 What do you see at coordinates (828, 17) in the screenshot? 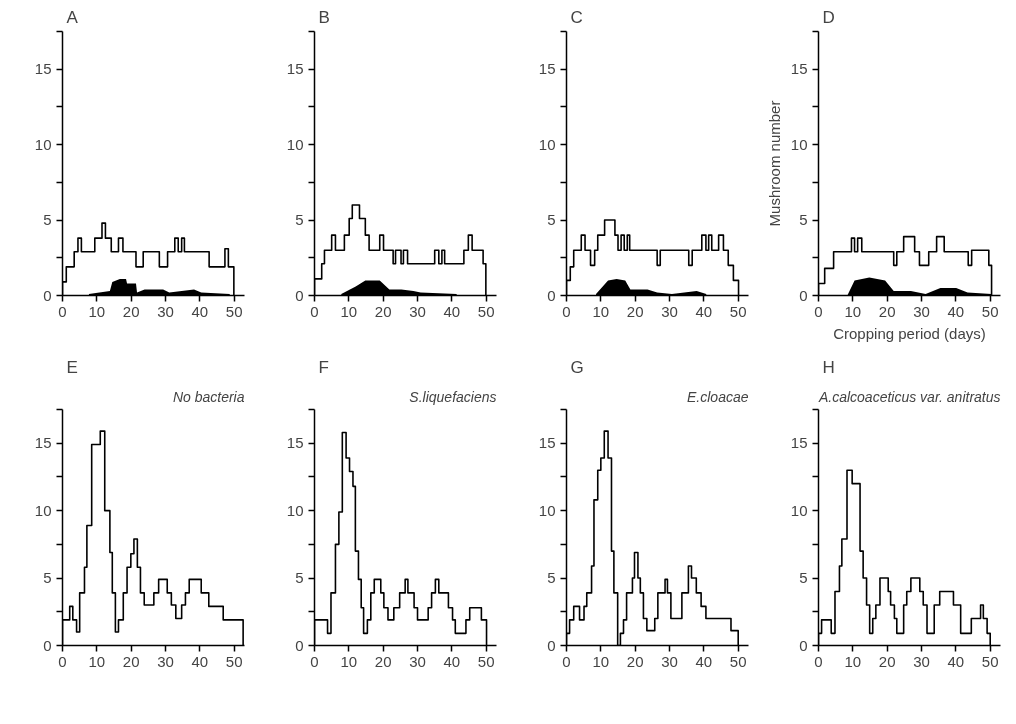
I see `chart-title: D` at bounding box center [828, 17].